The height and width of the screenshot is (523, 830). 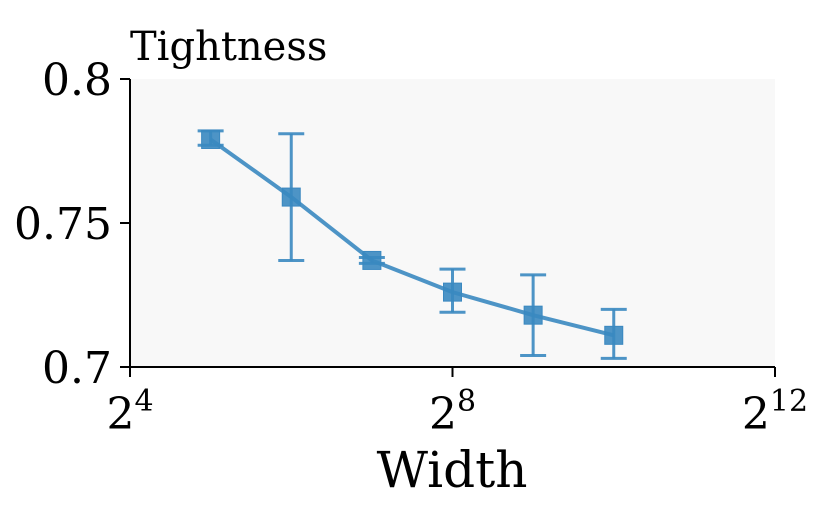 I want to click on x-tick-label: 28, so click(x=452, y=412).